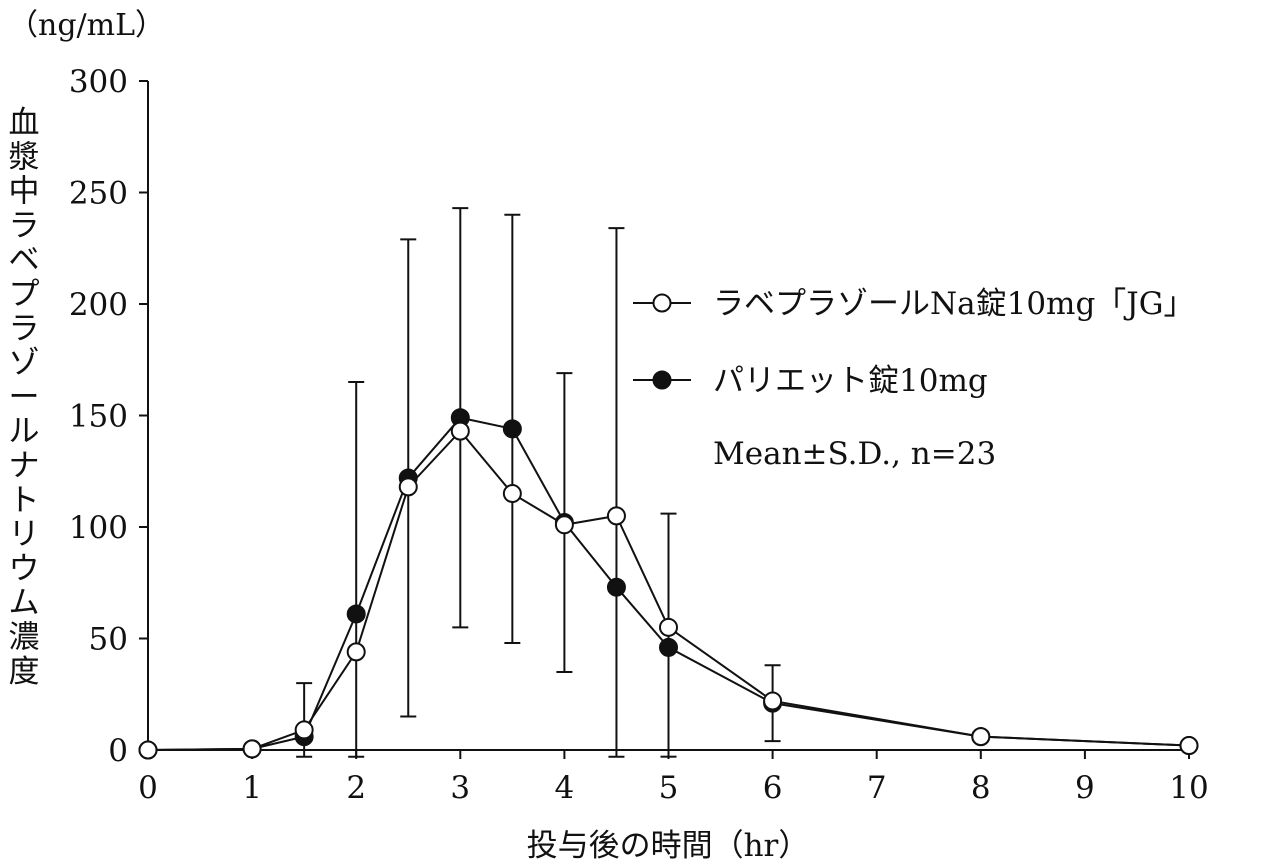  Describe the element at coordinates (877, 788) in the screenshot. I see `x-tick-label: 7` at that location.